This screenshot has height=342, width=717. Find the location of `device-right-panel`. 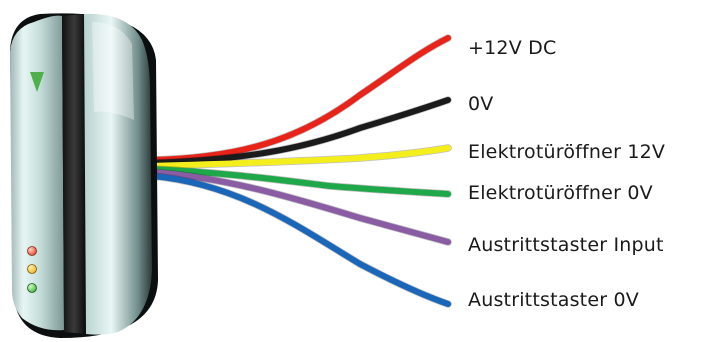

device-right-panel is located at coordinates (118, 174).